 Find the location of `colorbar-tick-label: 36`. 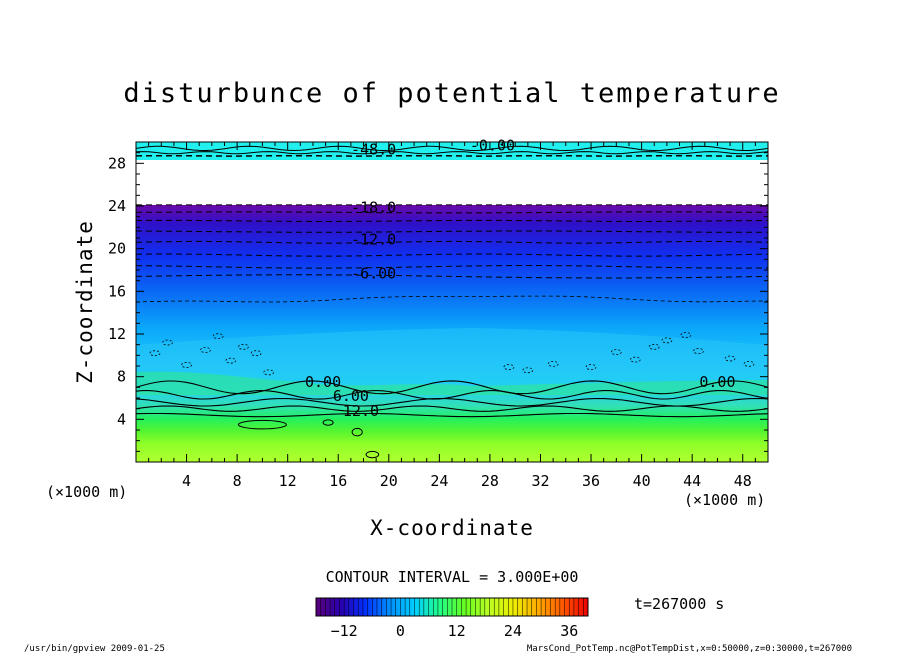

colorbar-tick-label: 36 is located at coordinates (569, 631).